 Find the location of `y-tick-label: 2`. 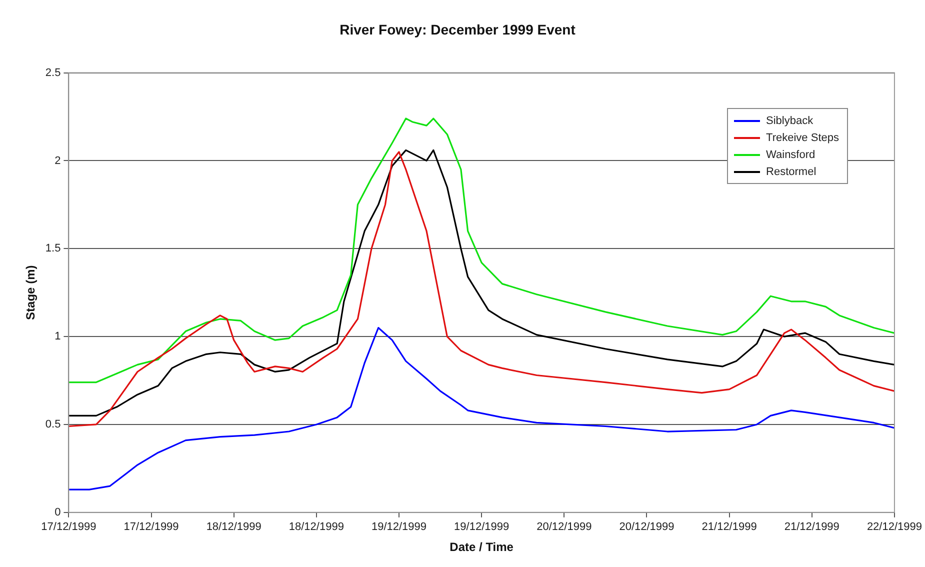

y-tick-label: 2 is located at coordinates (57, 160).